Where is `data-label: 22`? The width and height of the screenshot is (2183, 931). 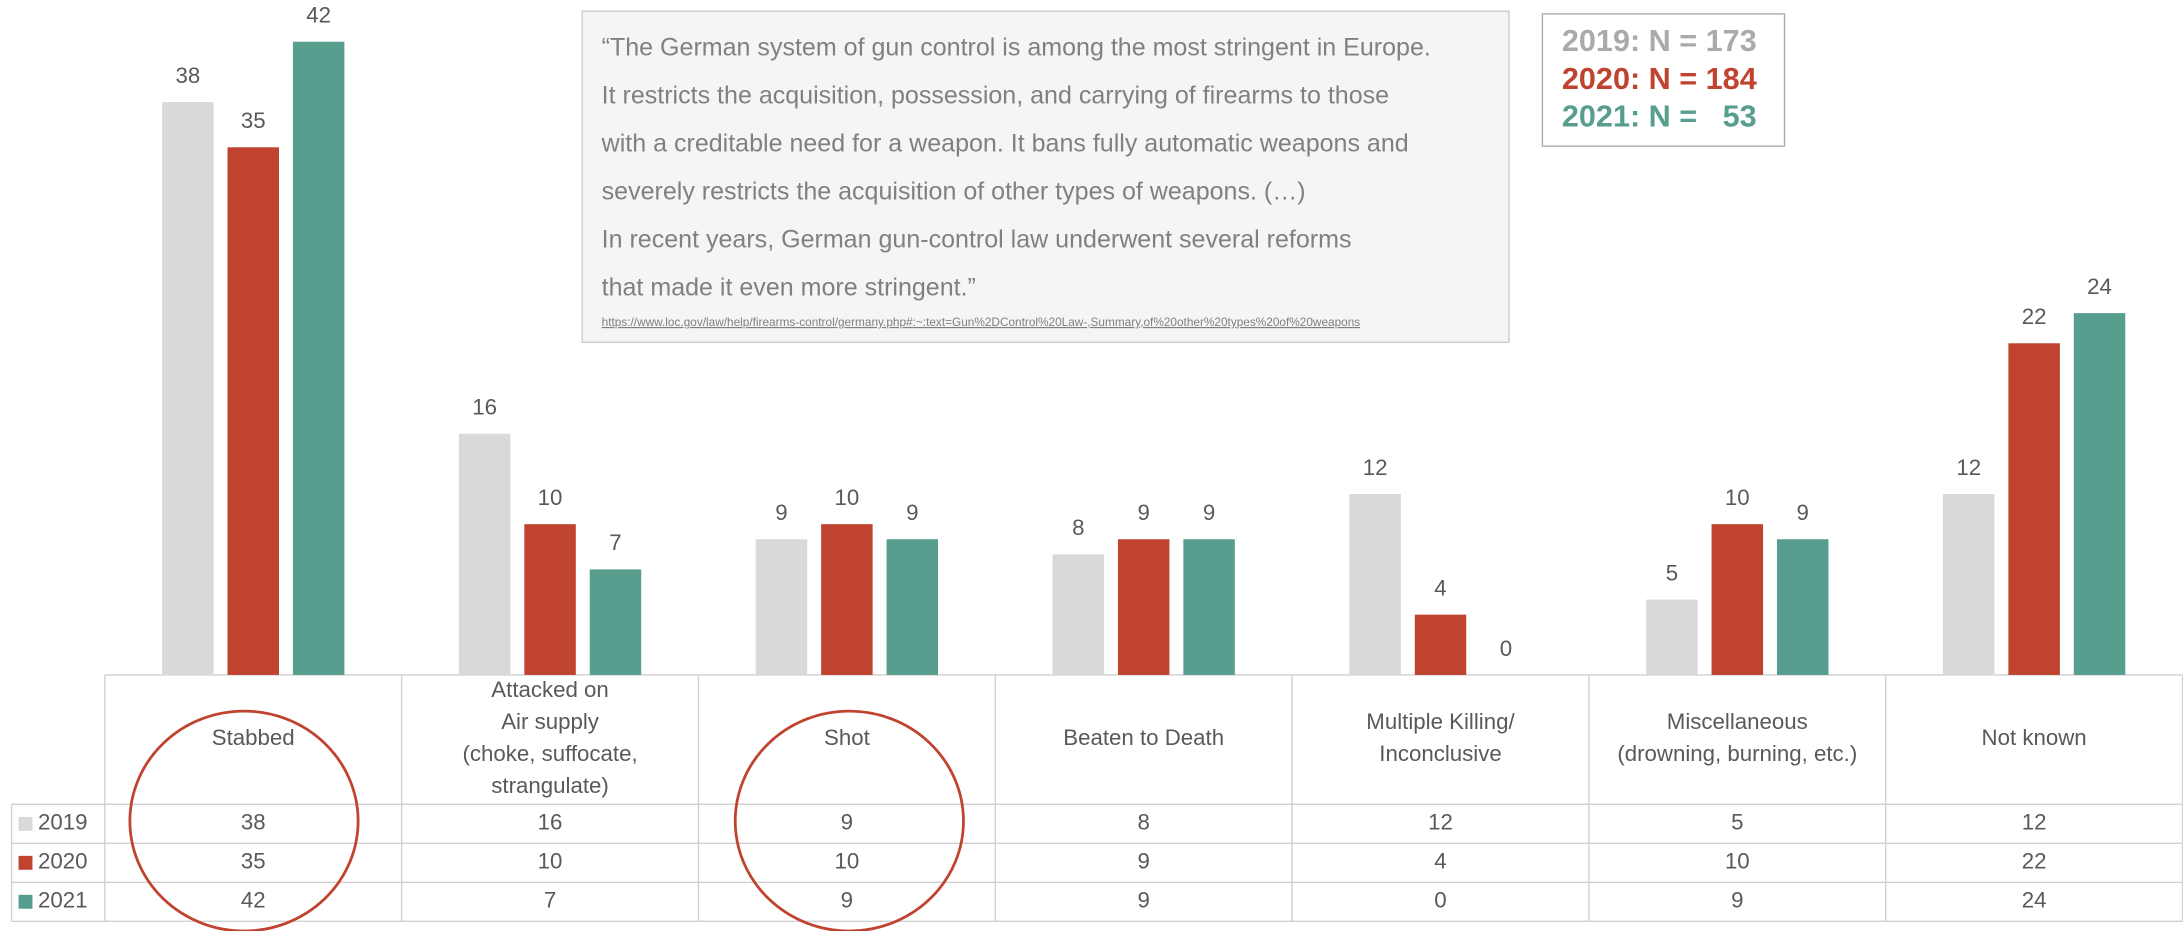 data-label: 22 is located at coordinates (2034, 316).